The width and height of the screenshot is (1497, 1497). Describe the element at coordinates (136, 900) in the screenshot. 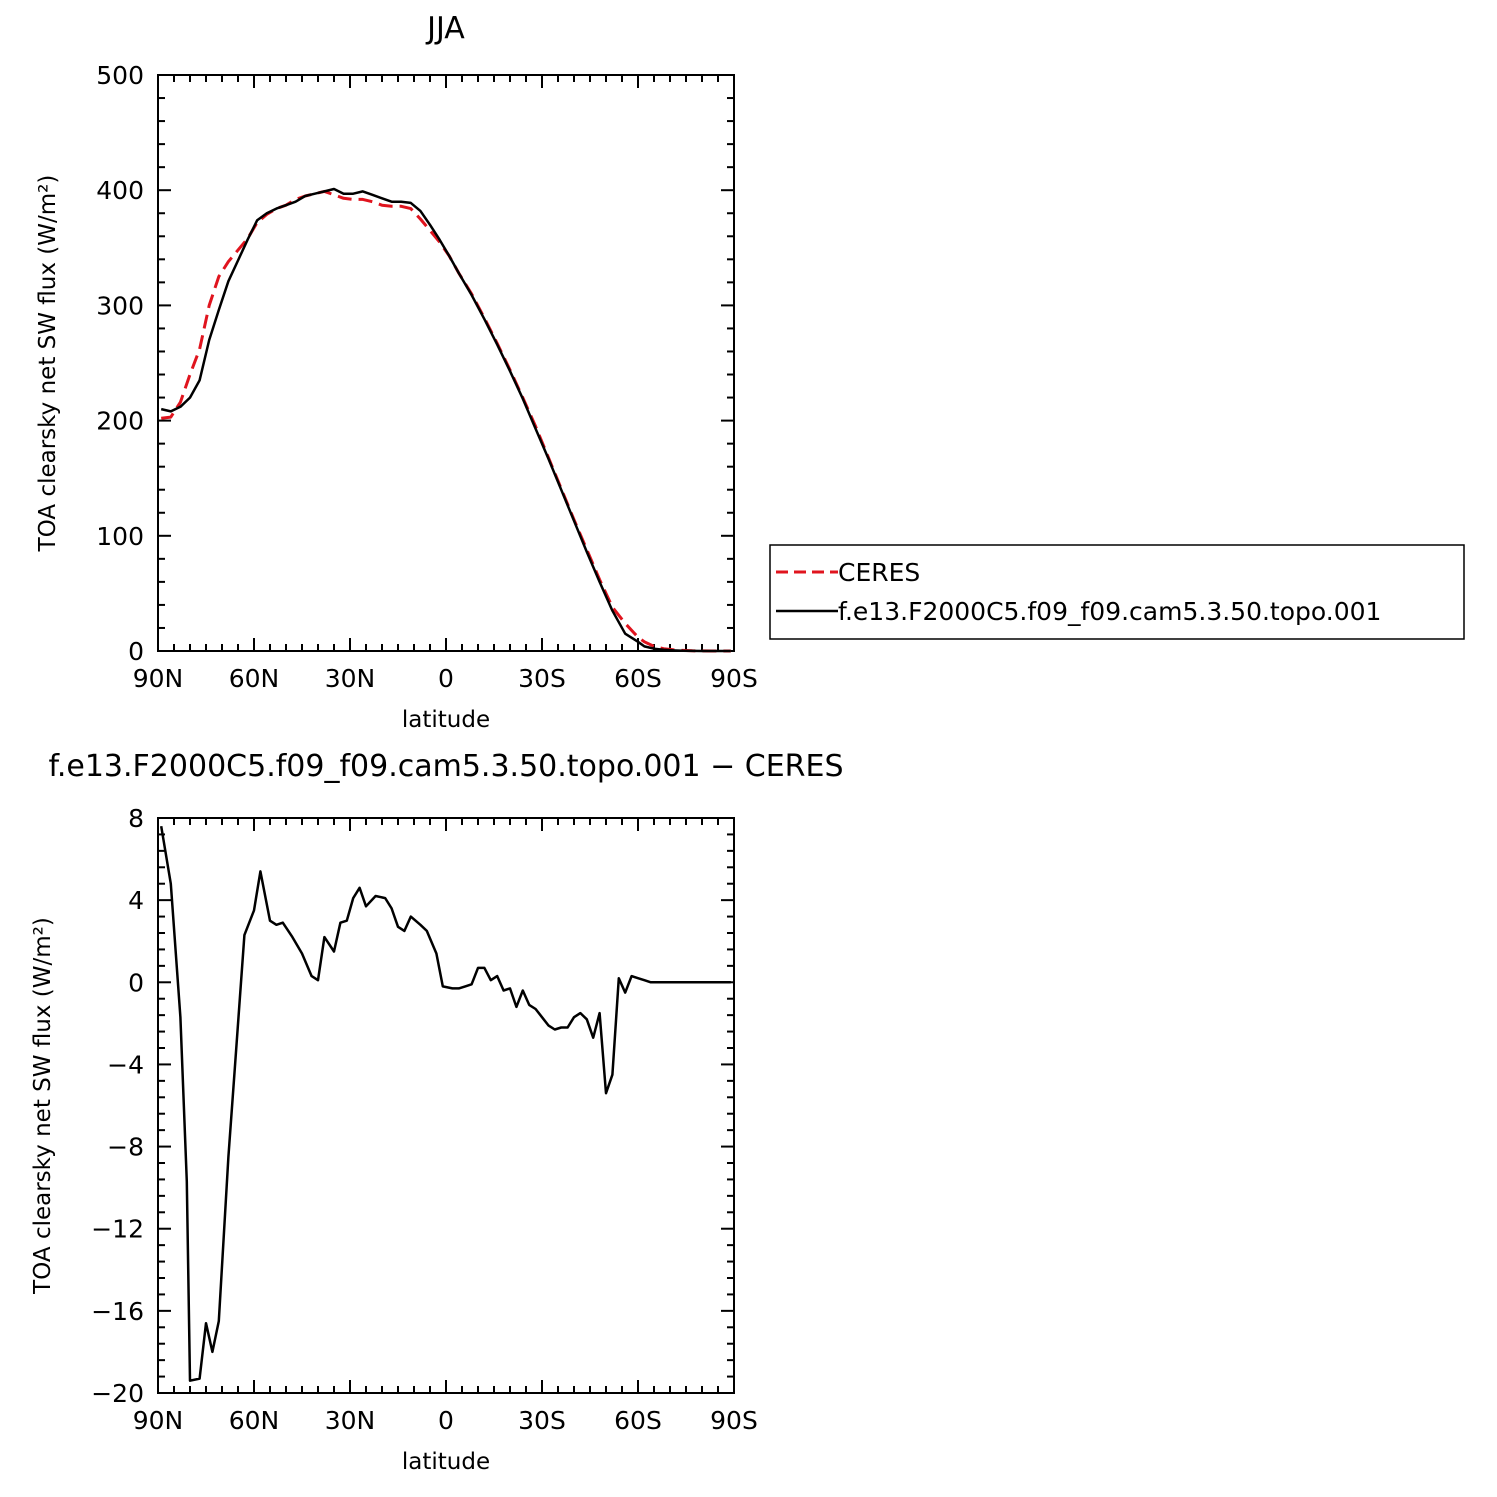

I see `y-tick-label: 4` at that location.